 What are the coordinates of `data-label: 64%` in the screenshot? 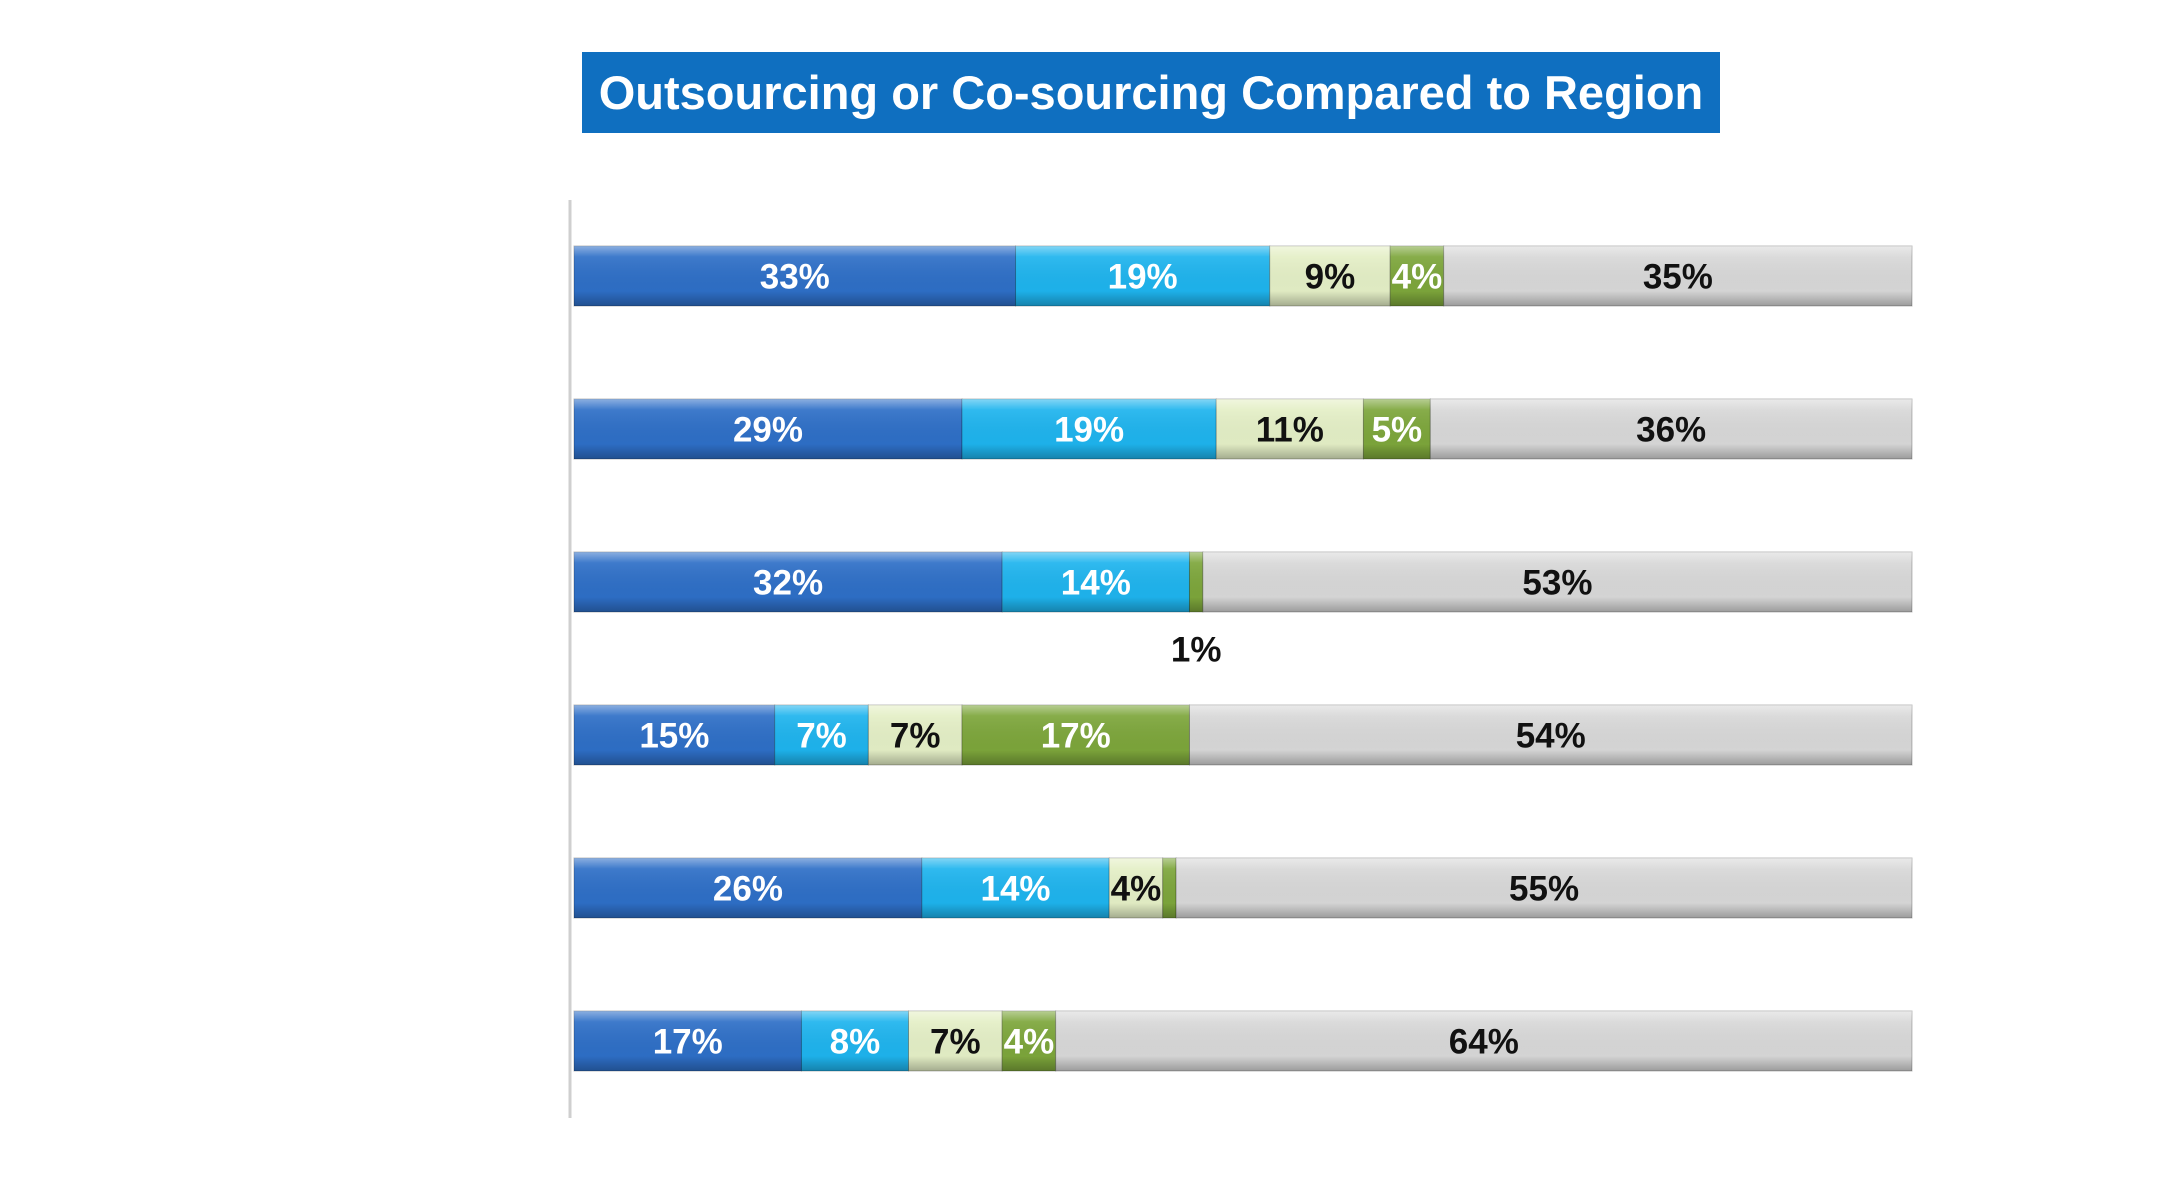 It's located at (1484, 1042).